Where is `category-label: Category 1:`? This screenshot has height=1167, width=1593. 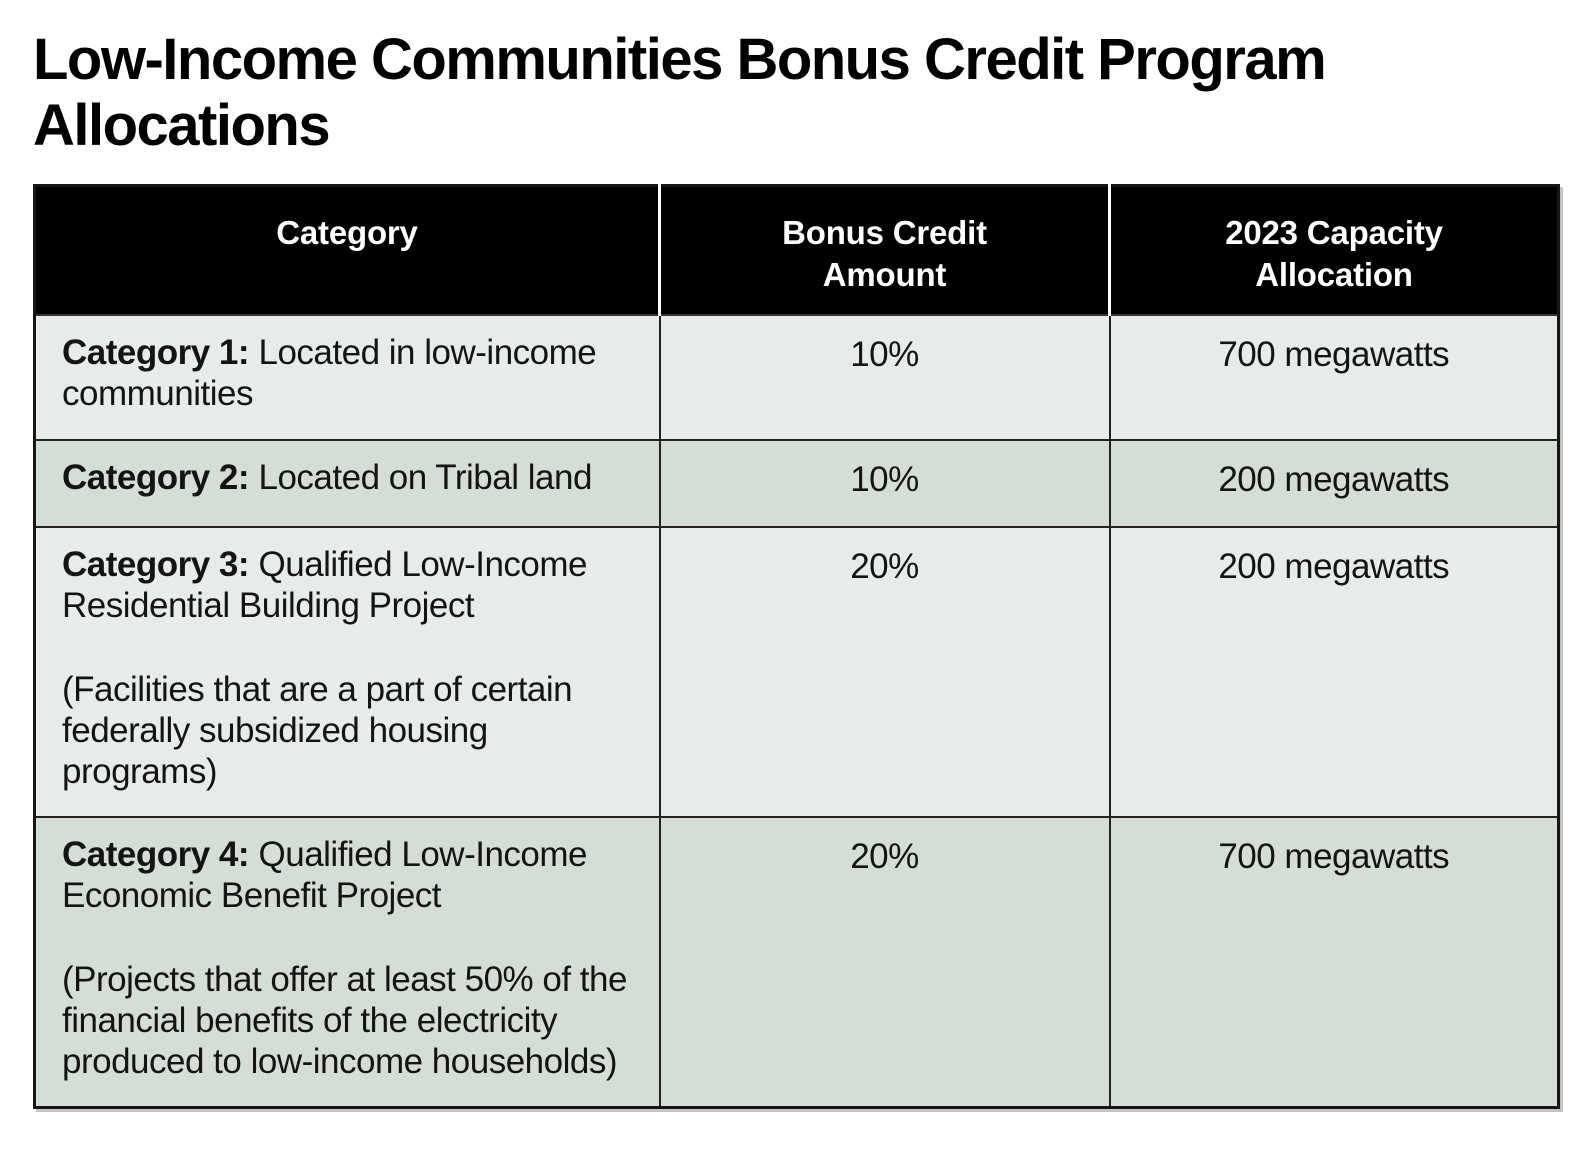
category-label: Category 1: is located at coordinates (156, 352).